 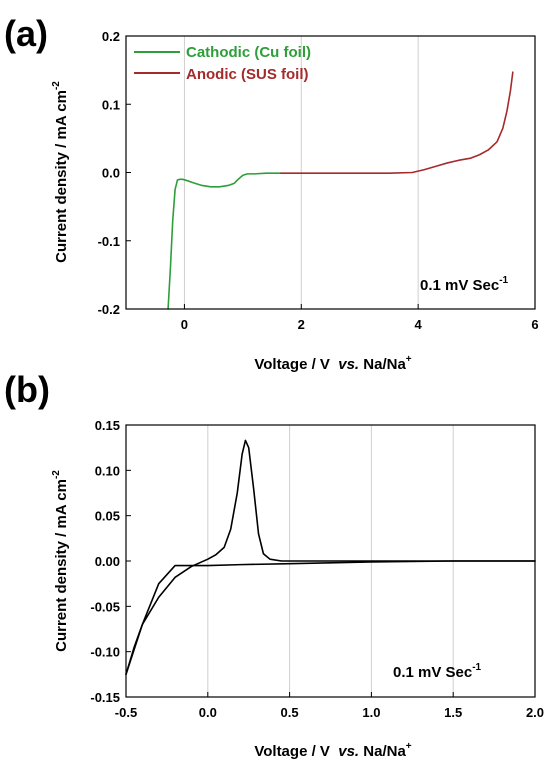 What do you see at coordinates (111, 173) in the screenshot?
I see `y-tick-label-2: 0.0` at bounding box center [111, 173].